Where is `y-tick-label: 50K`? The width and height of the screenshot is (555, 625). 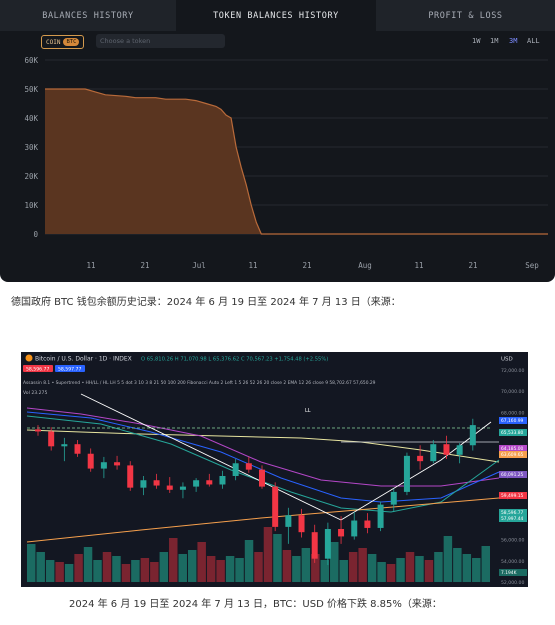 y-tick-label: 50K is located at coordinates (31, 89).